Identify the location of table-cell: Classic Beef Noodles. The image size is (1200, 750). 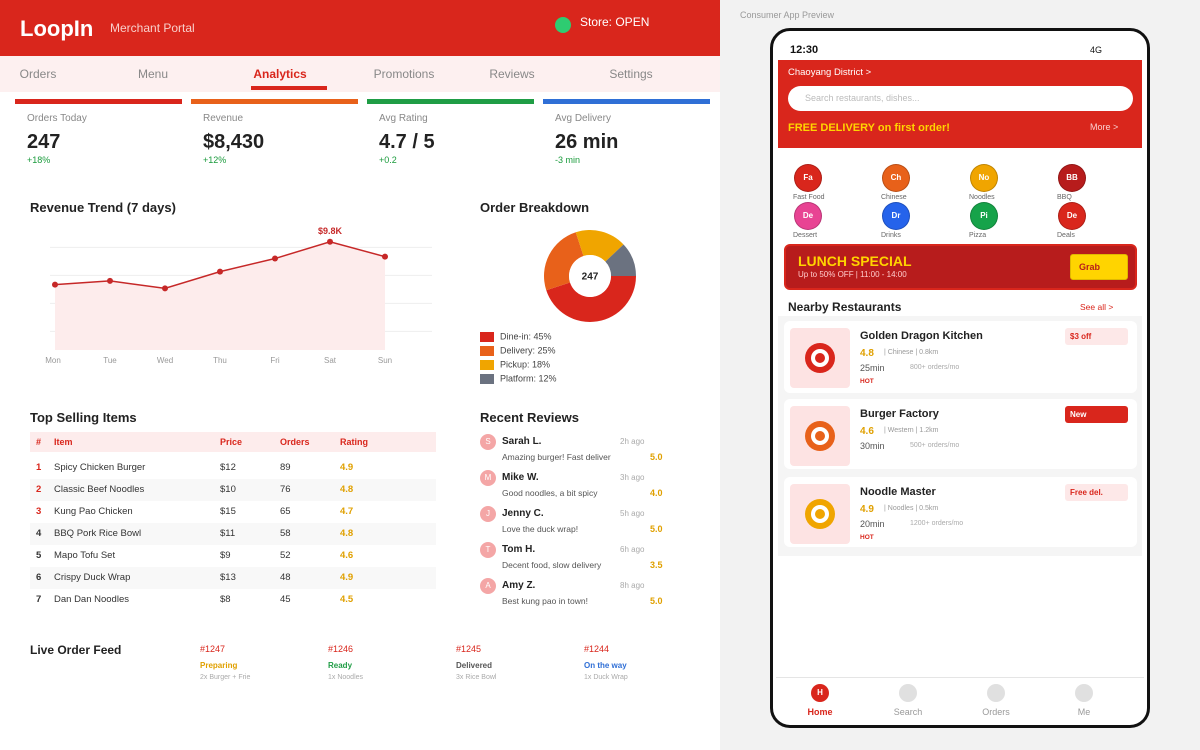
(99, 489).